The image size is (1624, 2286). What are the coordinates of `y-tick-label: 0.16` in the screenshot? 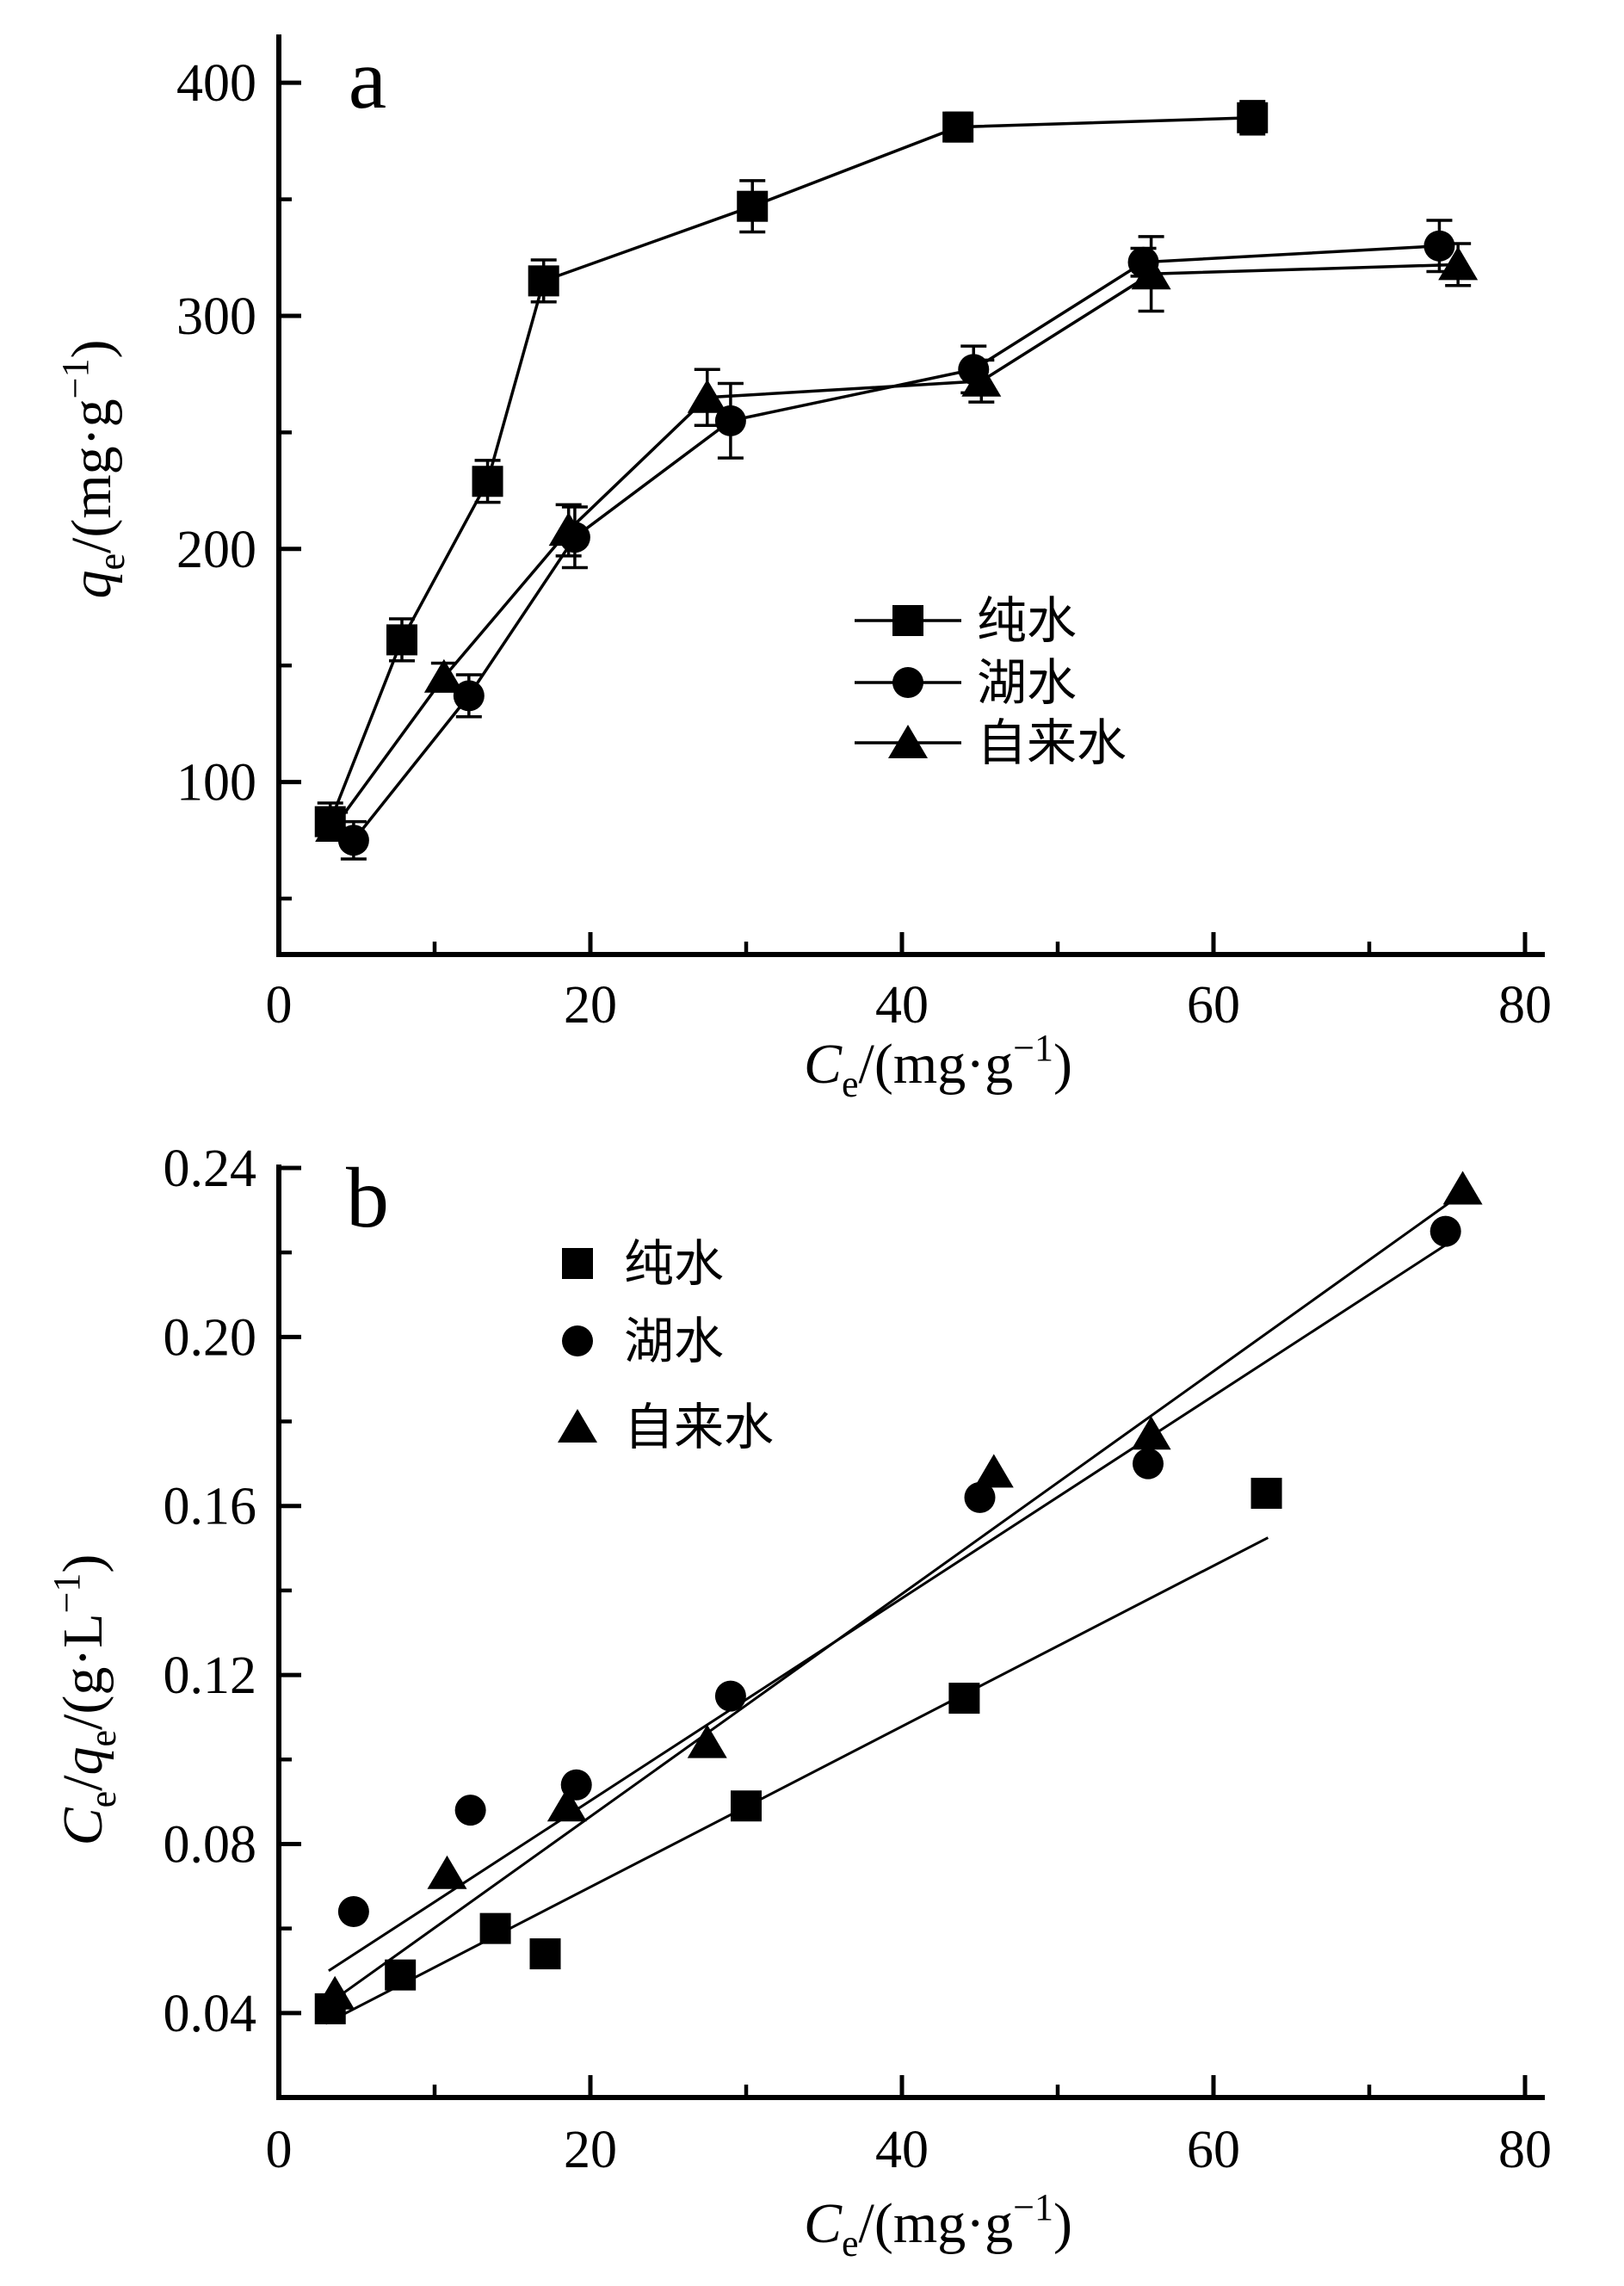 It's located at (210, 1507).